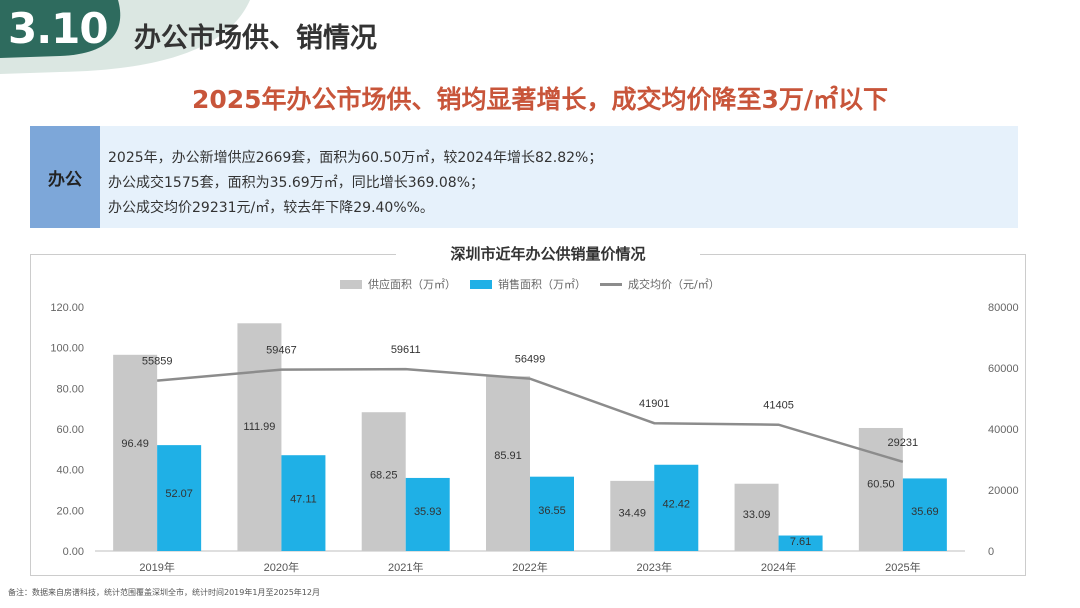 The height and width of the screenshot is (608, 1080). What do you see at coordinates (902, 567) in the screenshot?
I see `x-tick-label: 2025年` at bounding box center [902, 567].